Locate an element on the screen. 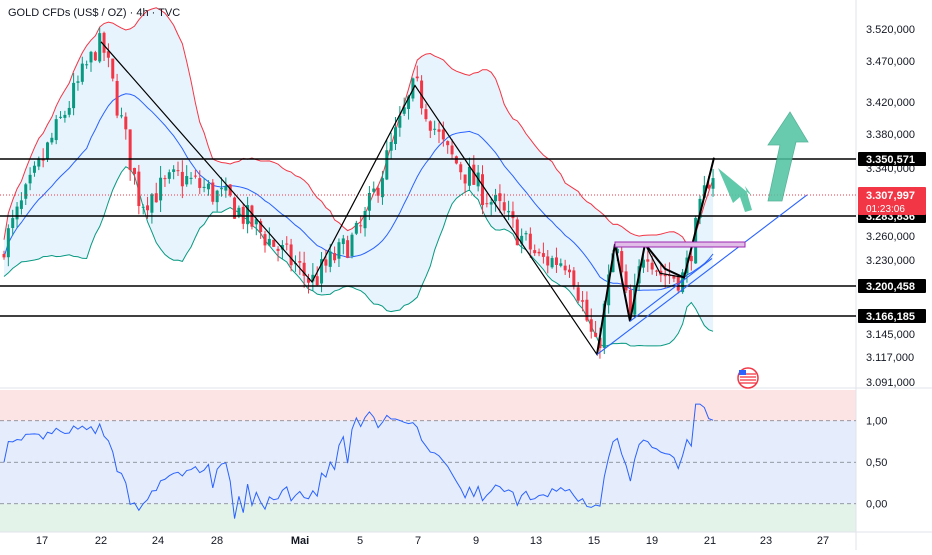 The height and width of the screenshot is (555, 932). trend-line-short is located at coordinates (671, 289).